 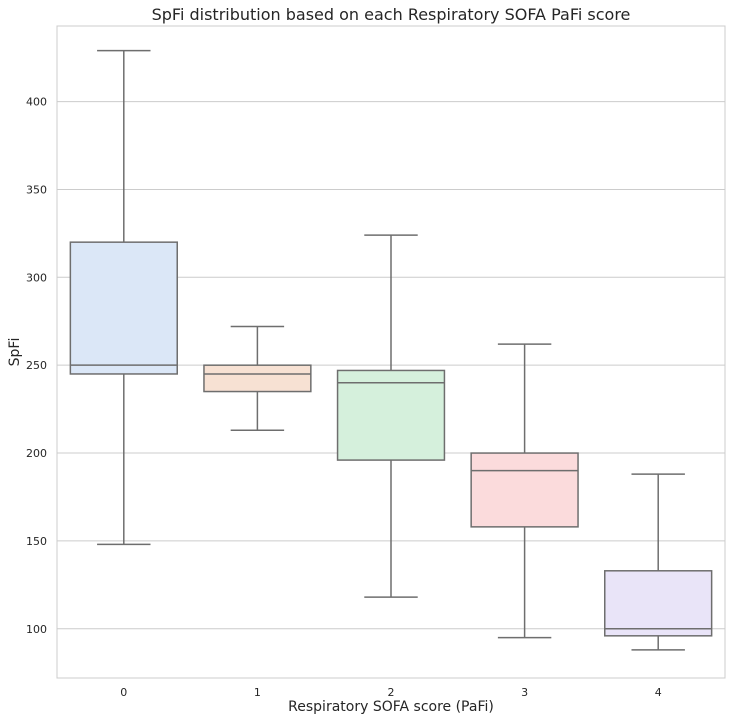 I want to click on x-tick-2: 2, so click(x=391, y=692).